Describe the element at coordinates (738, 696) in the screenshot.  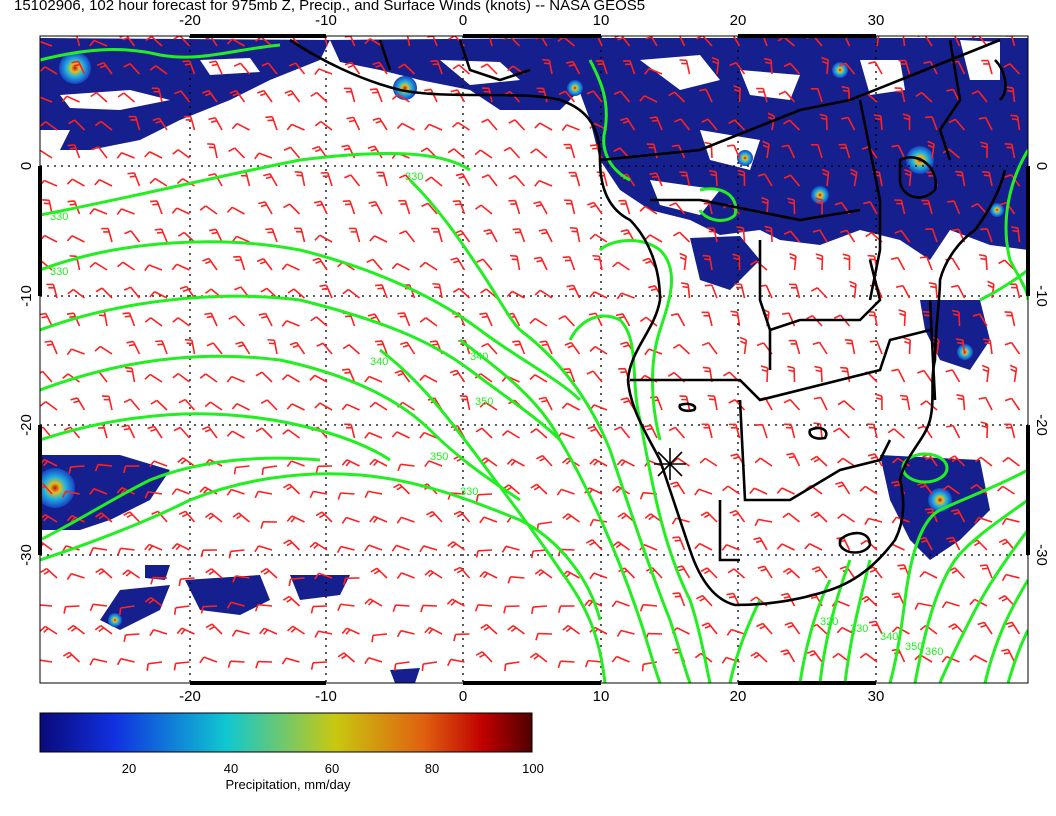
I see `lon-tick-bottom: 20` at that location.